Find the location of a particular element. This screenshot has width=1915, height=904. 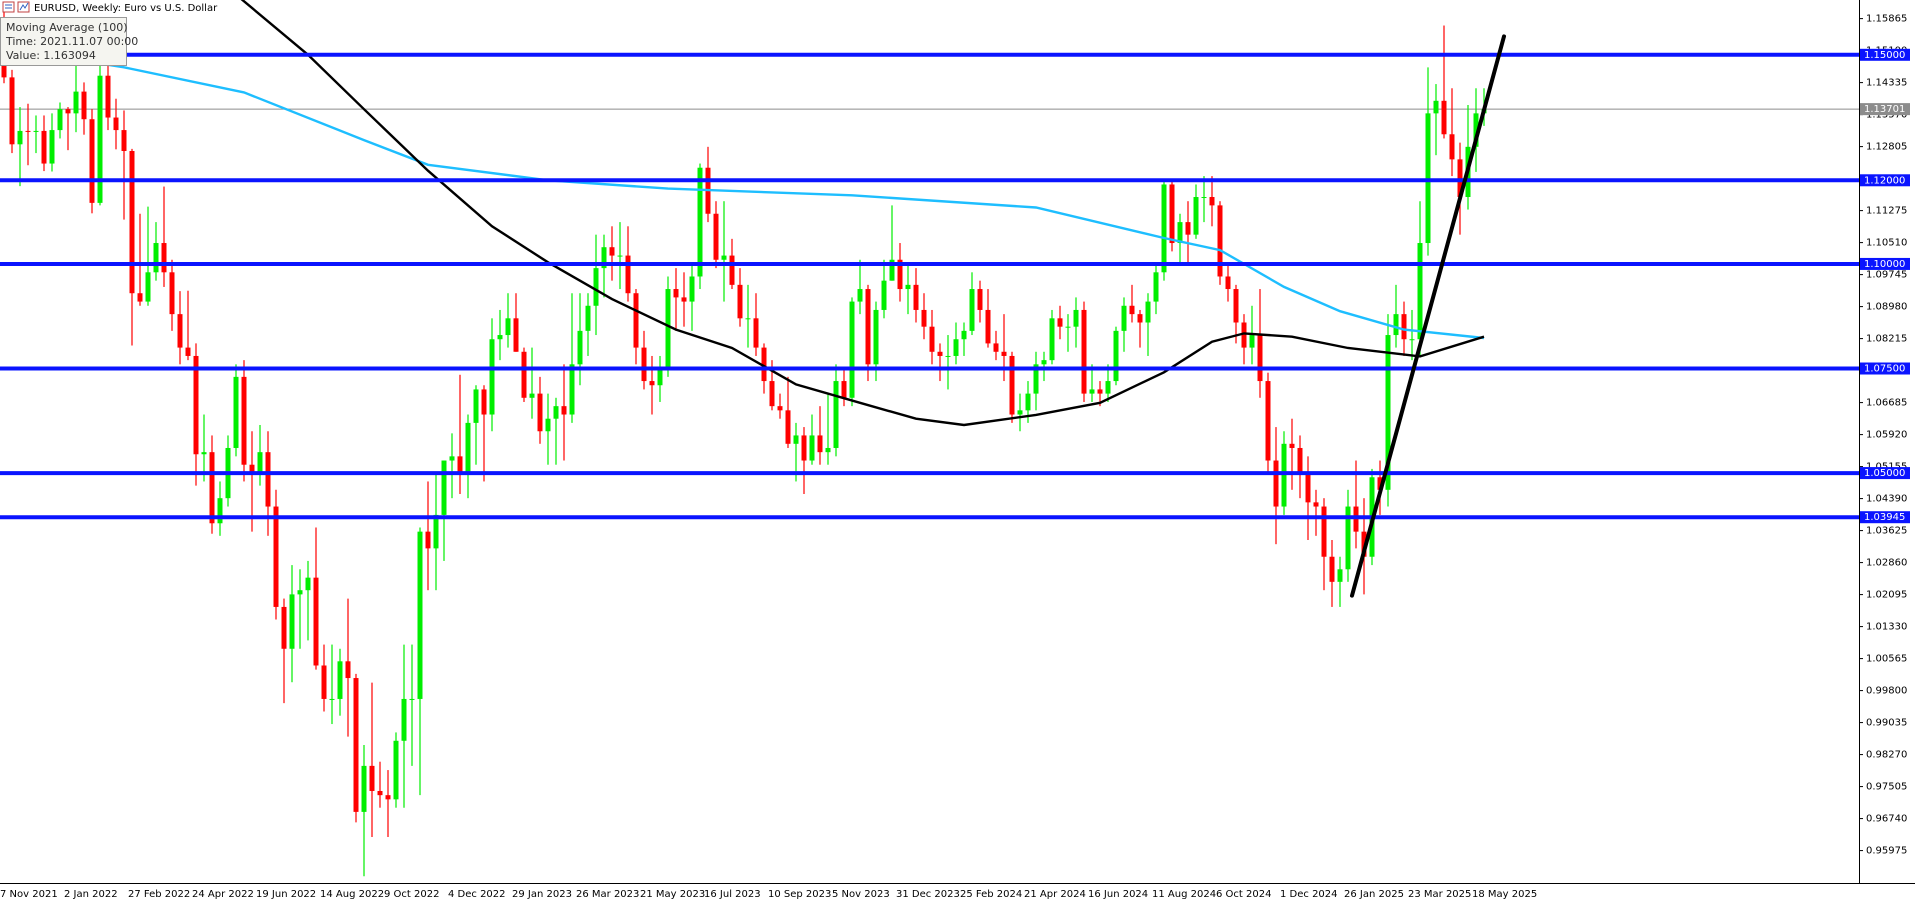

y-tick-label: 0.98270 is located at coordinates (1886, 755).